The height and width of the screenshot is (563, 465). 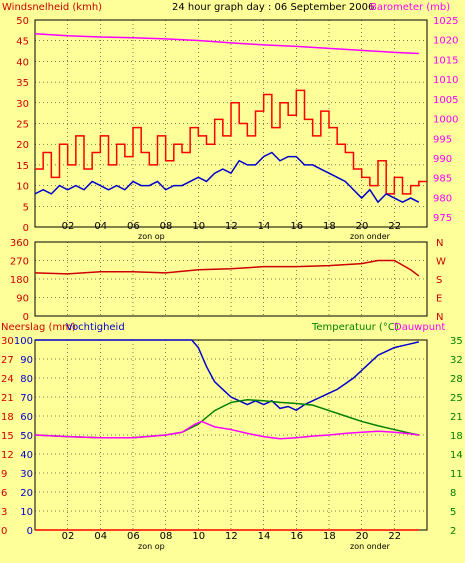 I want to click on rain-tick-label: 3, so click(x=4, y=512).